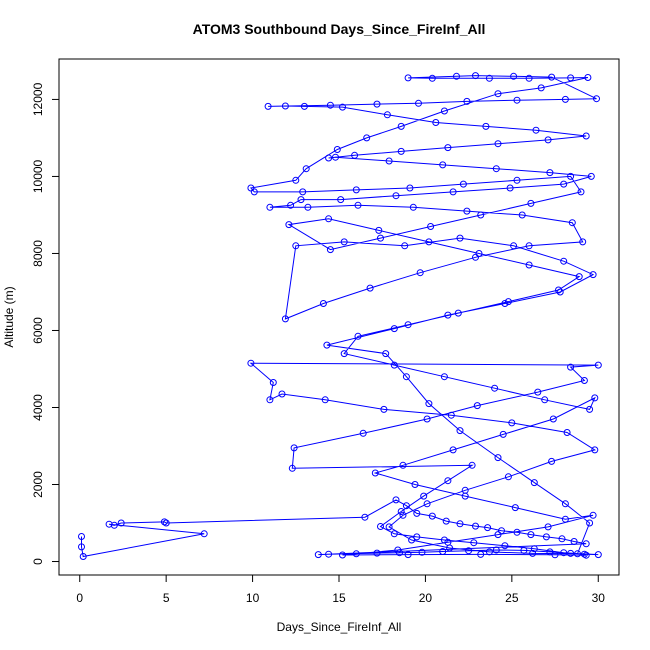 The image size is (650, 650). What do you see at coordinates (9, 316) in the screenshot?
I see `y-axis-title: Altitude (m)` at bounding box center [9, 316].